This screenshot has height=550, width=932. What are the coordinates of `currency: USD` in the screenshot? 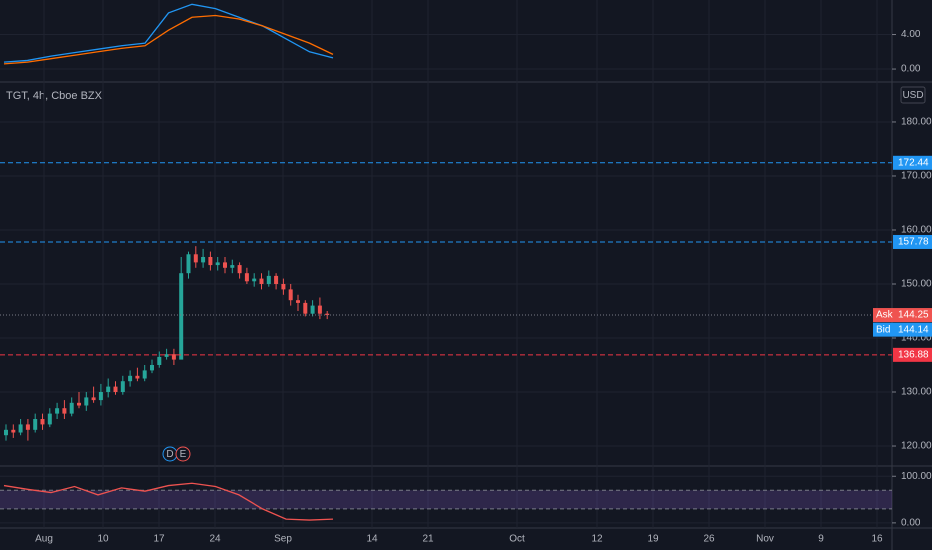 It's located at (912, 95).